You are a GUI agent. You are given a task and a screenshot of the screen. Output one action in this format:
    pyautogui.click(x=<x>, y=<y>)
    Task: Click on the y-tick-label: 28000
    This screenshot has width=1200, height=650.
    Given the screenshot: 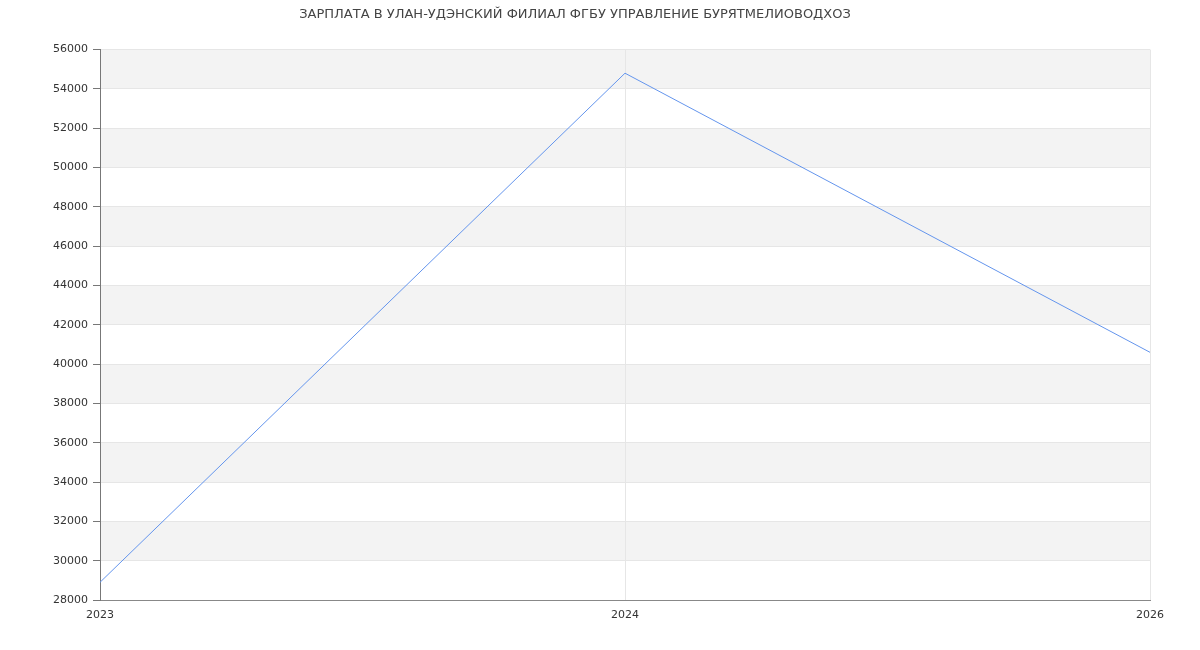 What is the action you would take?
    pyautogui.click(x=70, y=599)
    